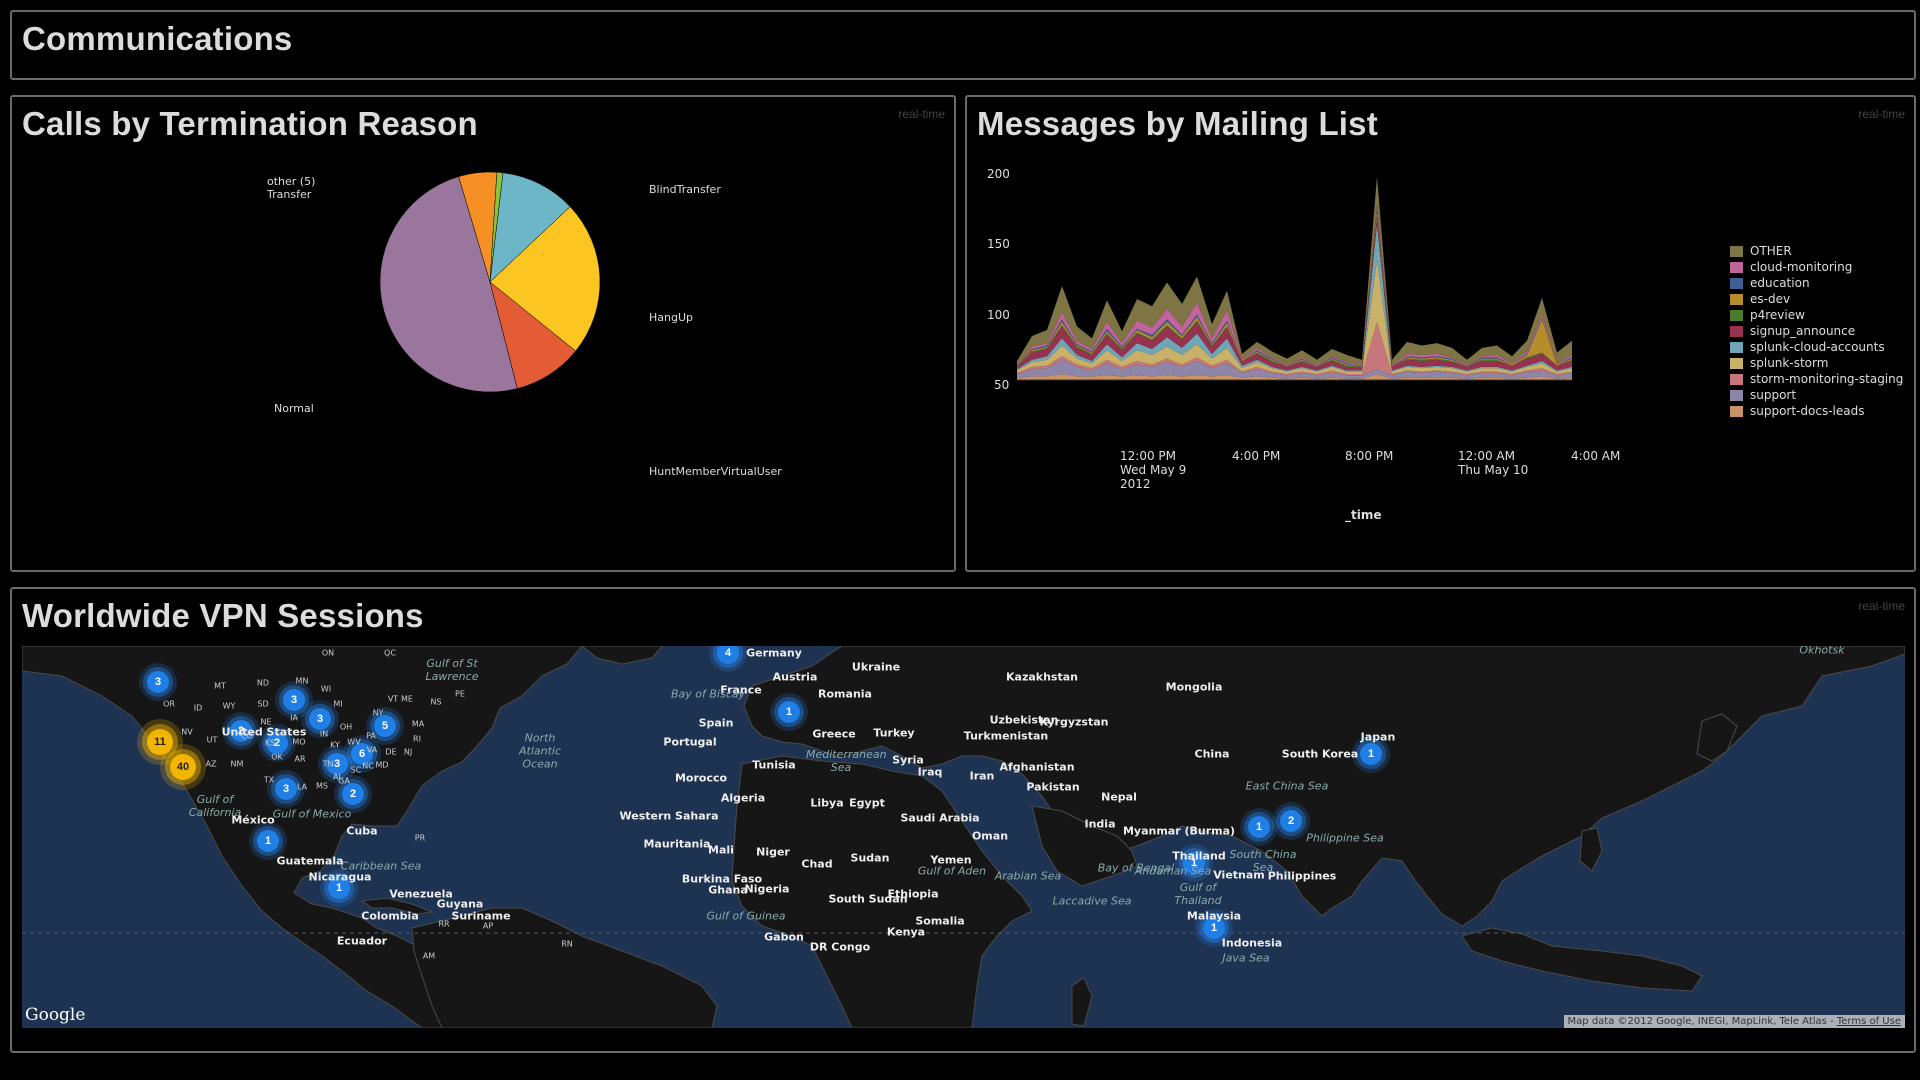  I want to click on legend-label: es-dev, so click(1770, 299).